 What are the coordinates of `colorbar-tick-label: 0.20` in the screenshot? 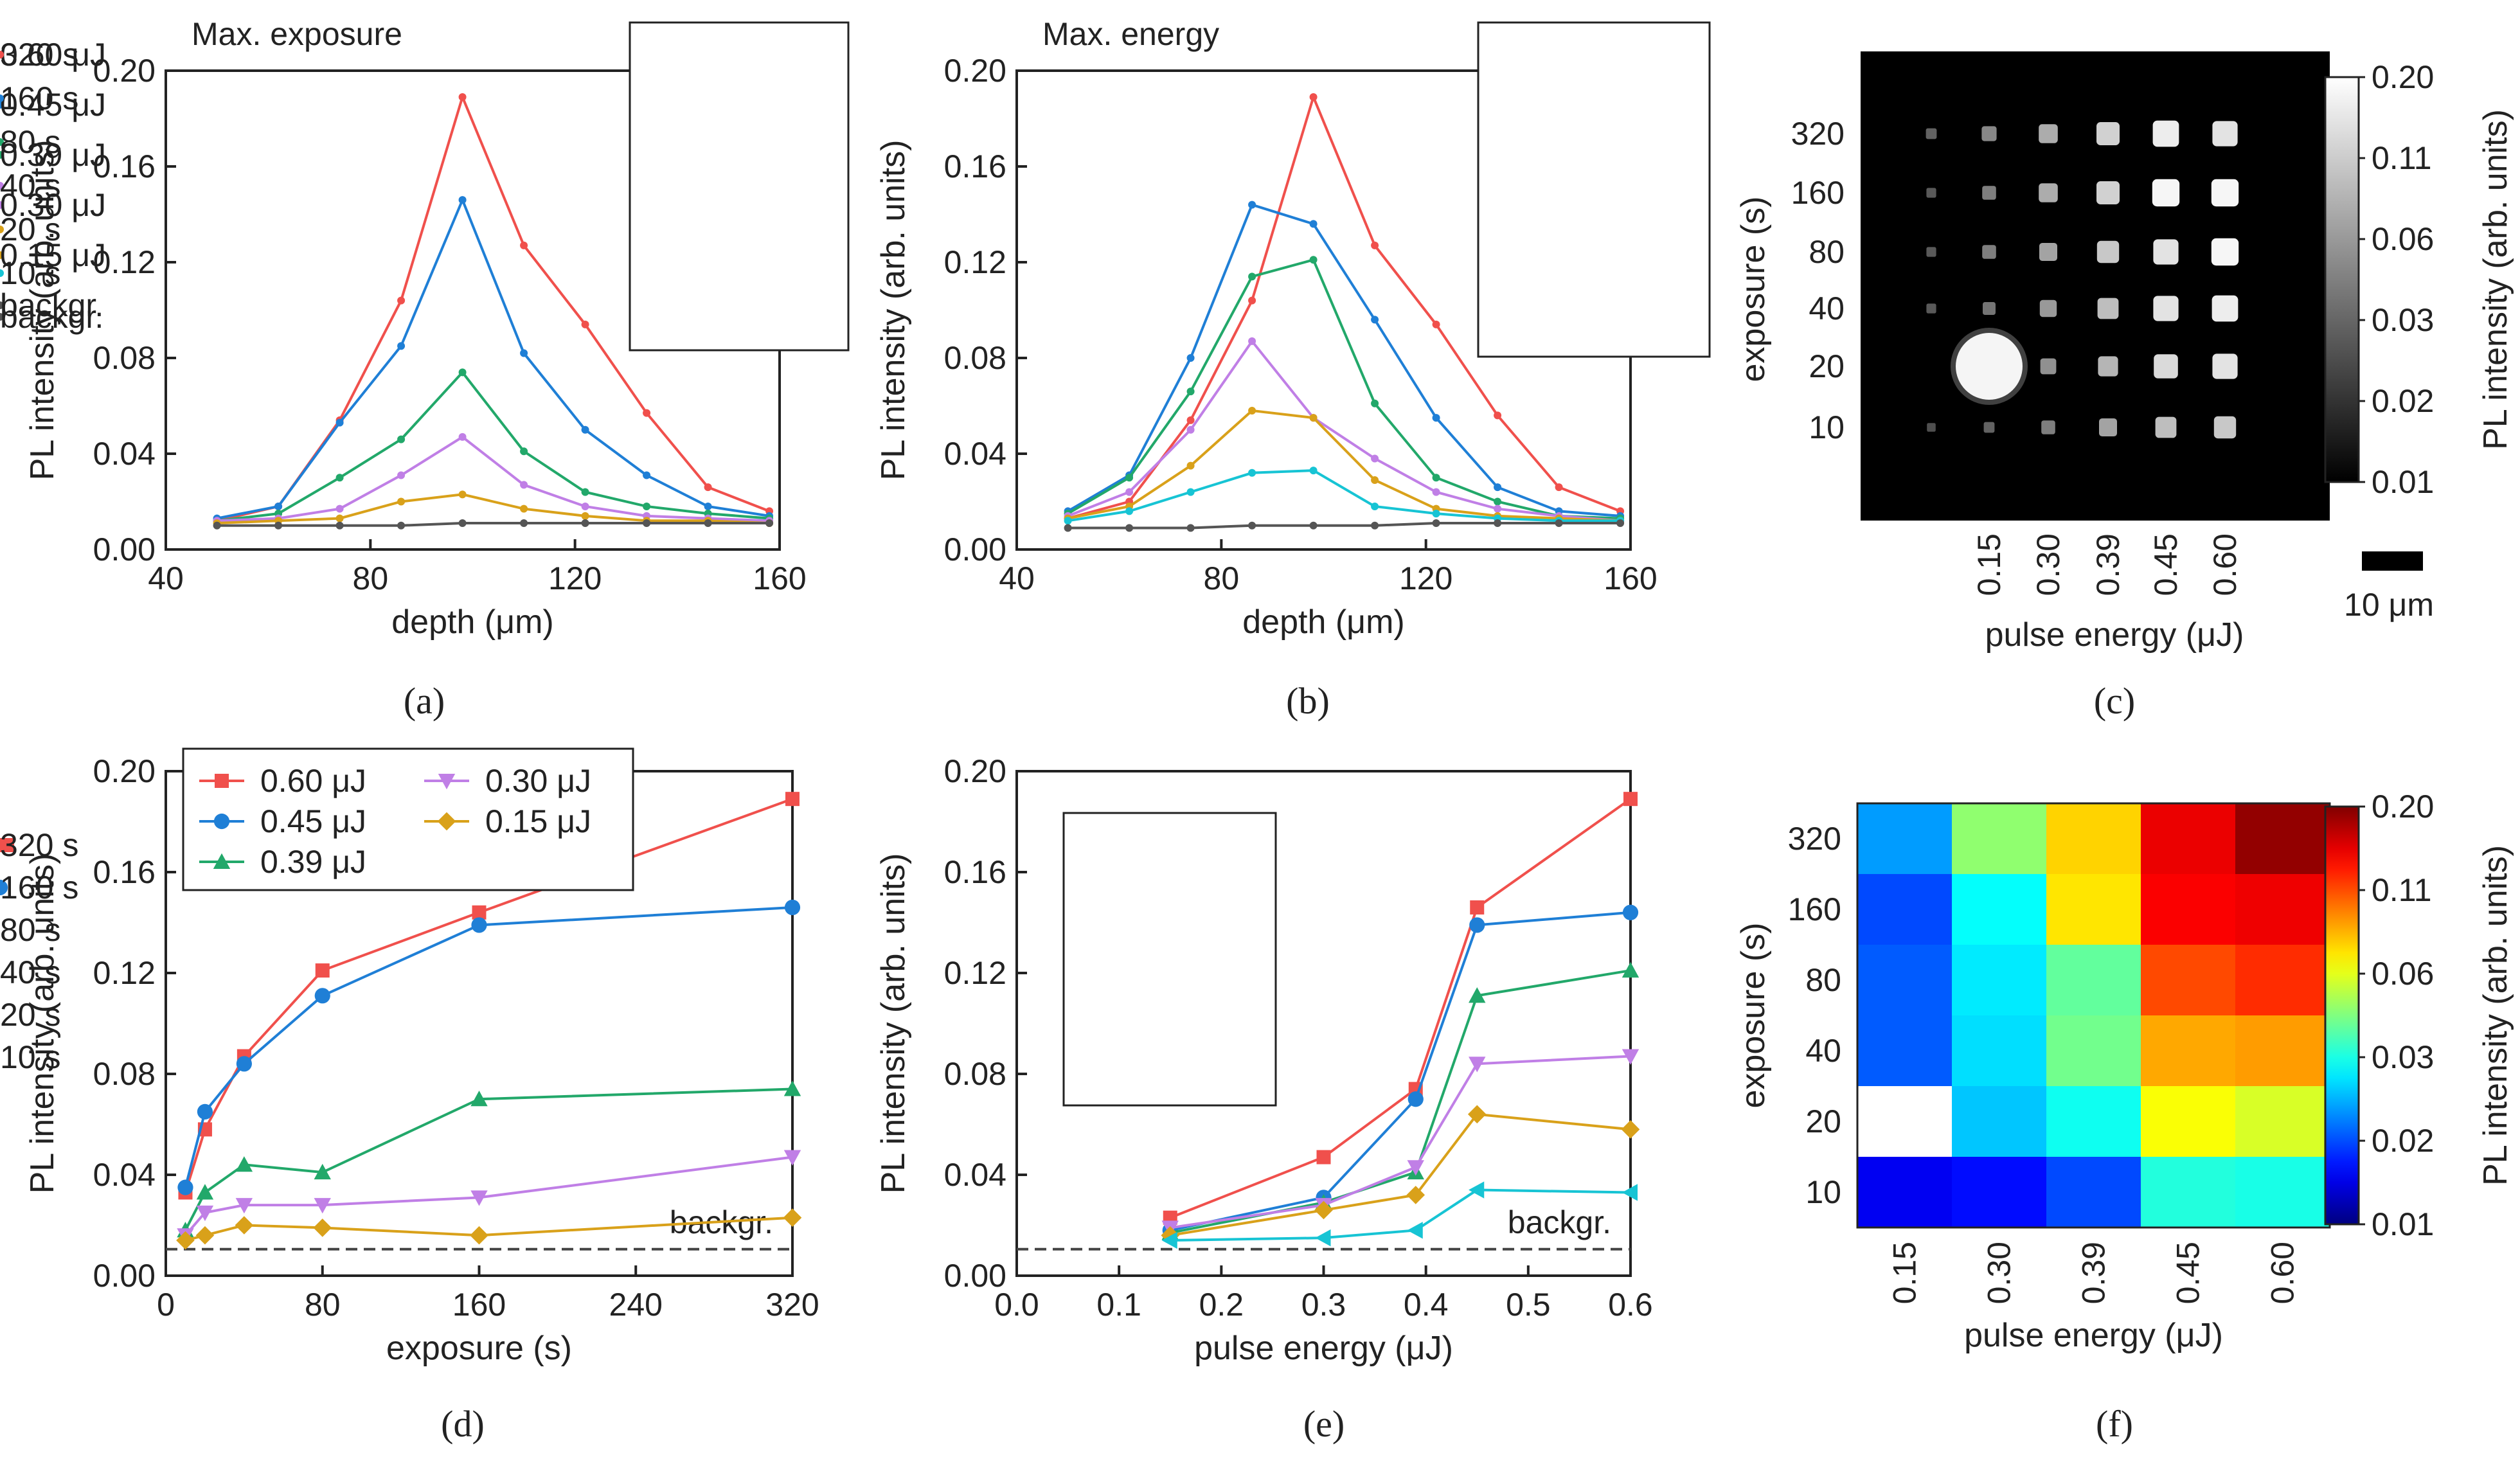 It's located at (2403, 77).